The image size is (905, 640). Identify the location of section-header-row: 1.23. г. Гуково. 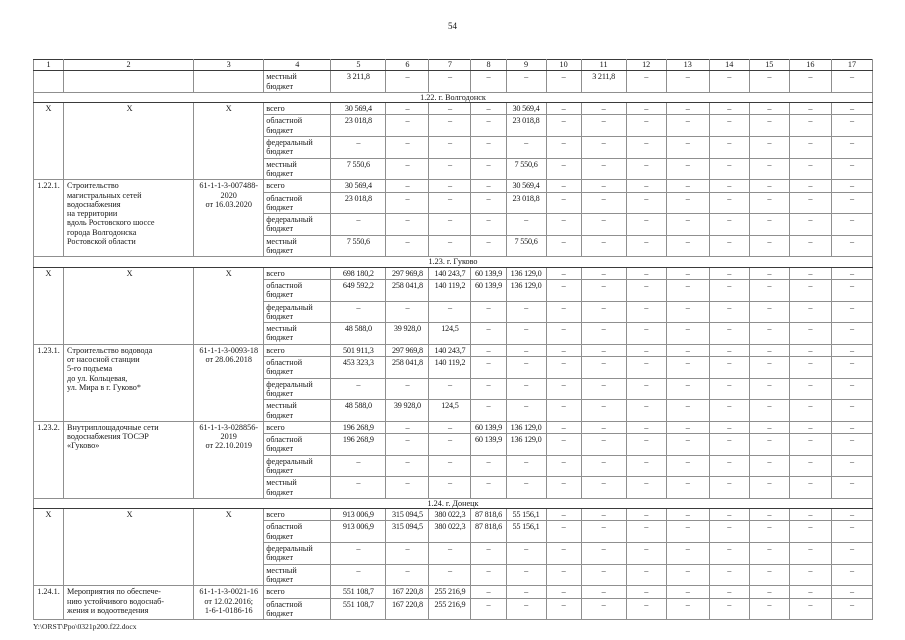
(453, 262).